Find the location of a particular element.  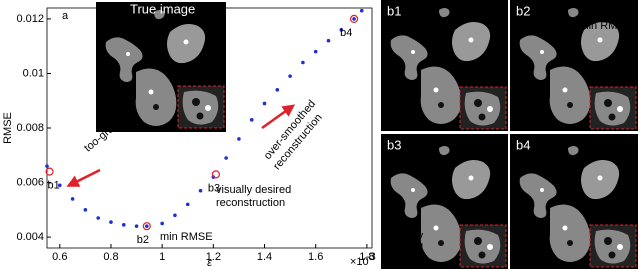

panel-label: b2 is located at coordinates (523, 10).